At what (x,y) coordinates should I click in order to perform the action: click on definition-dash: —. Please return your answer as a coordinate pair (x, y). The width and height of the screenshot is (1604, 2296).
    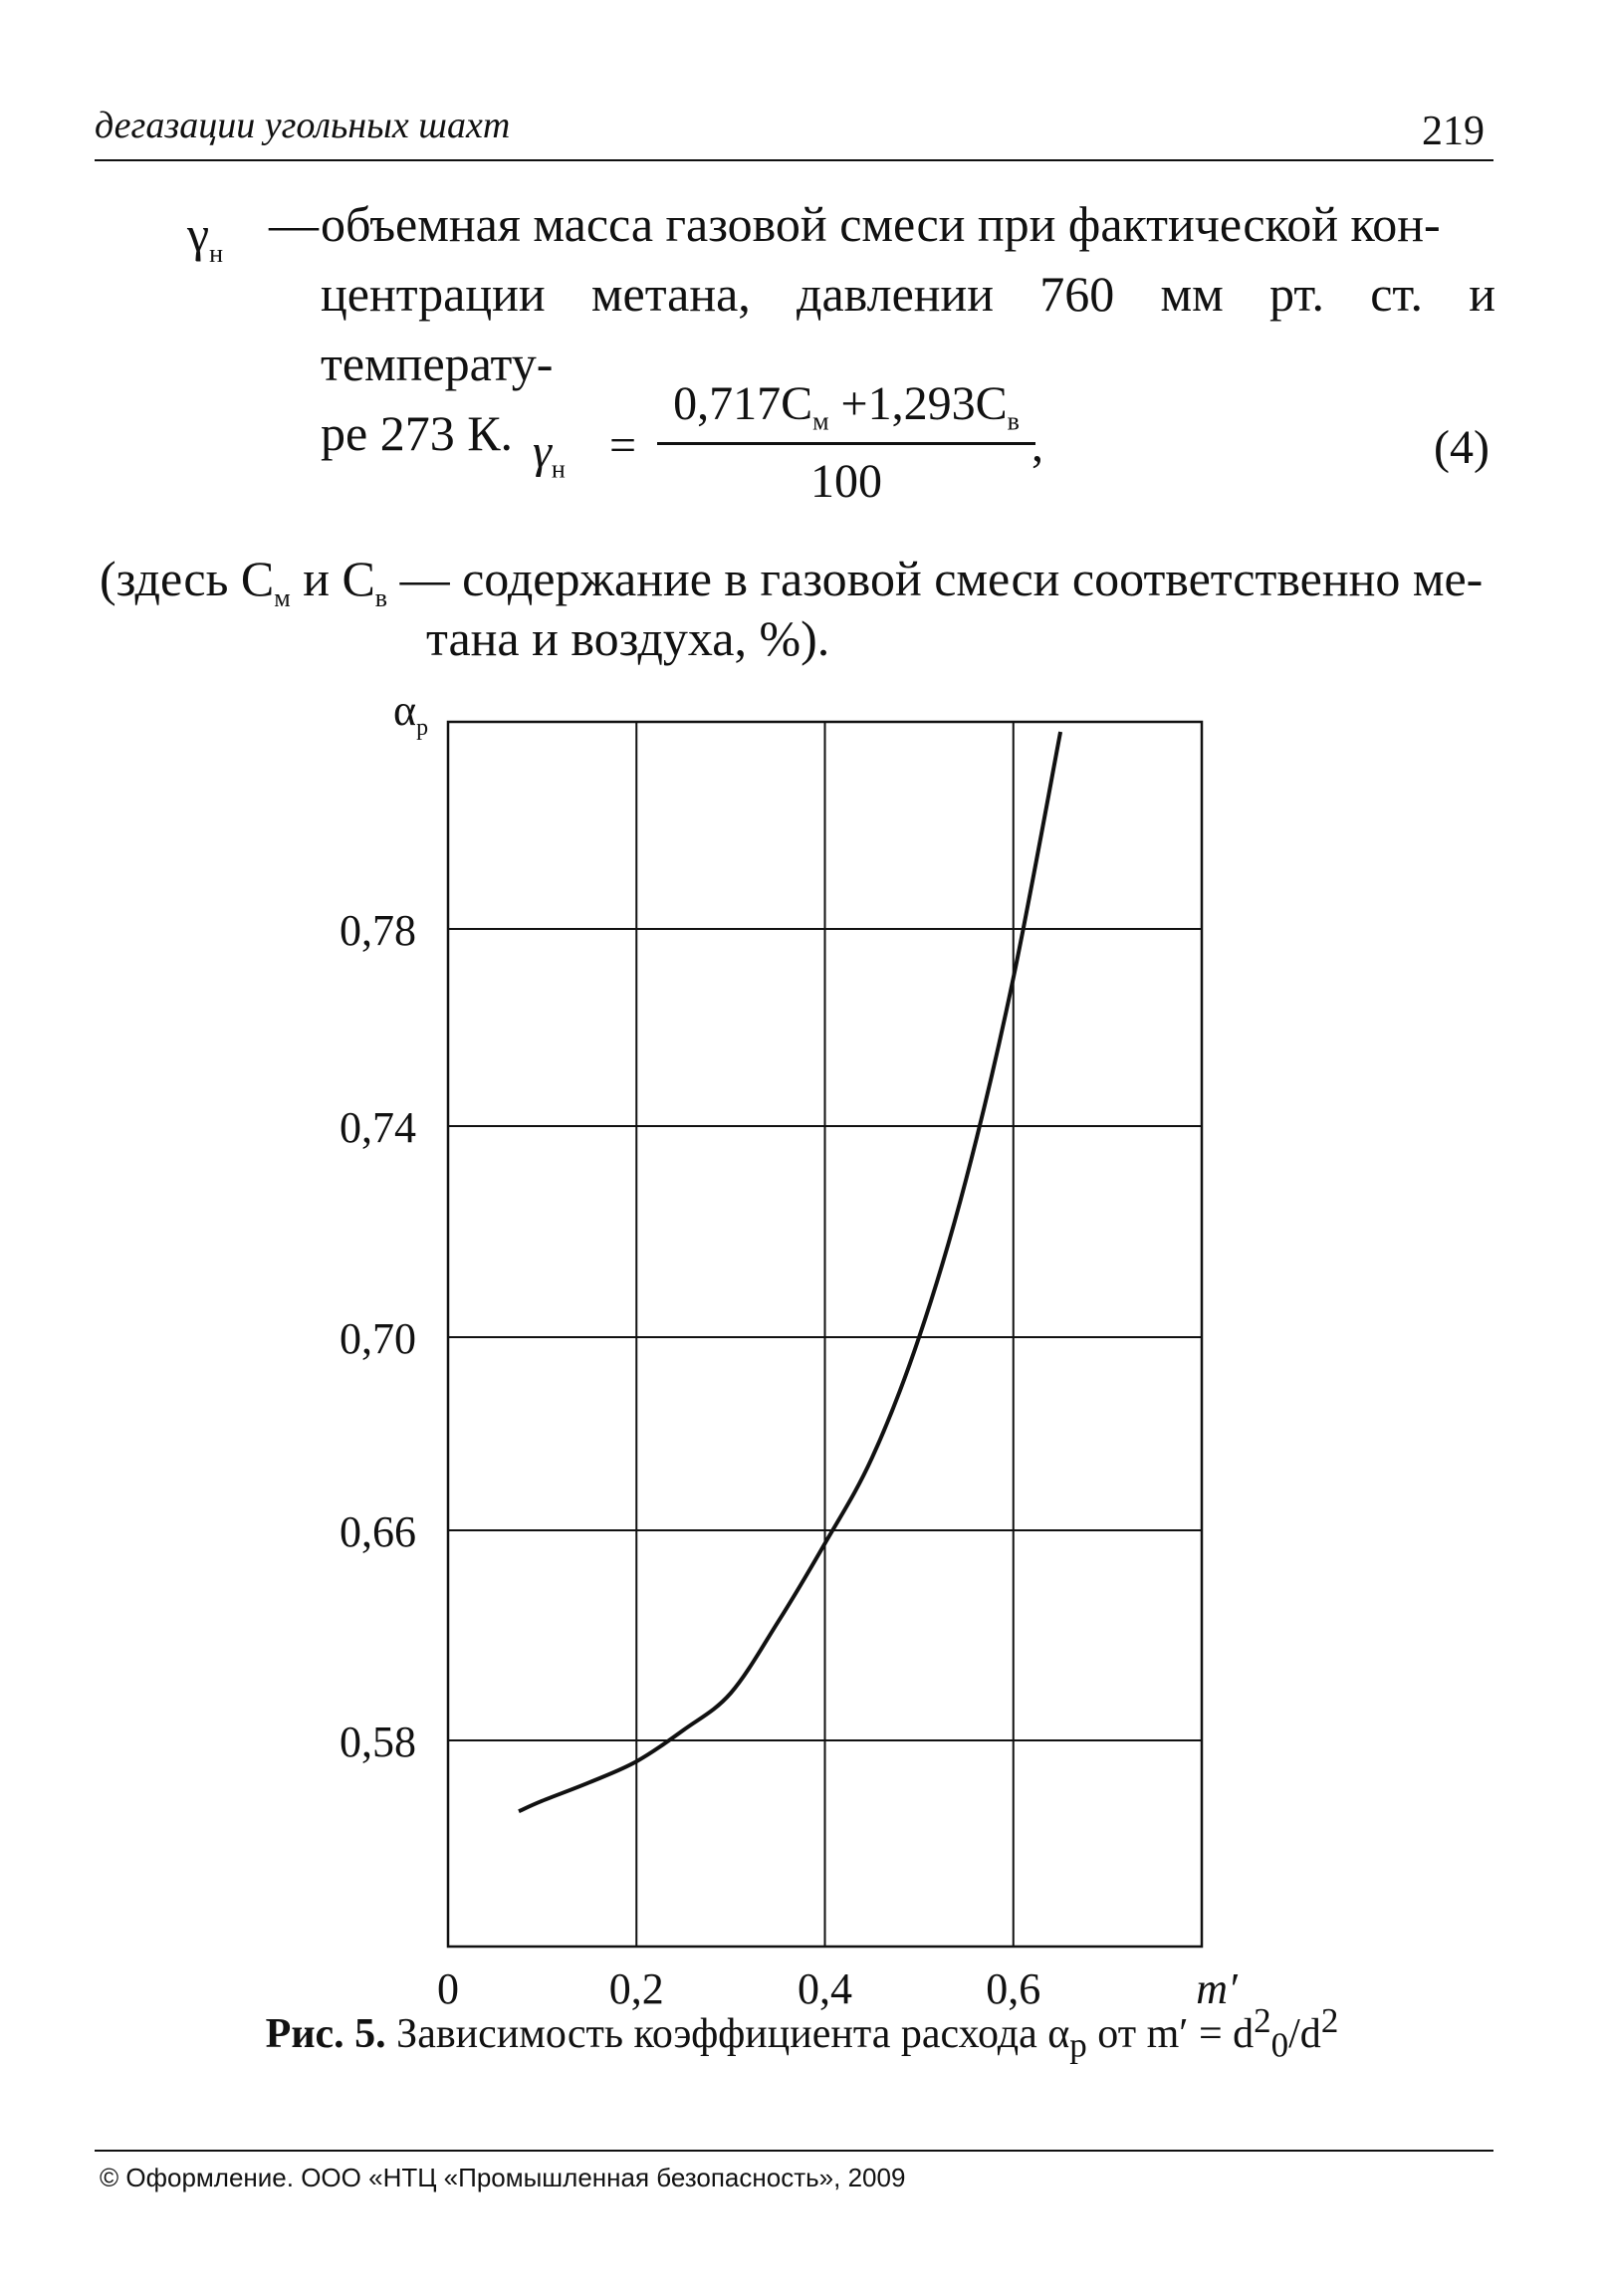
    Looking at the image, I should click on (294, 224).